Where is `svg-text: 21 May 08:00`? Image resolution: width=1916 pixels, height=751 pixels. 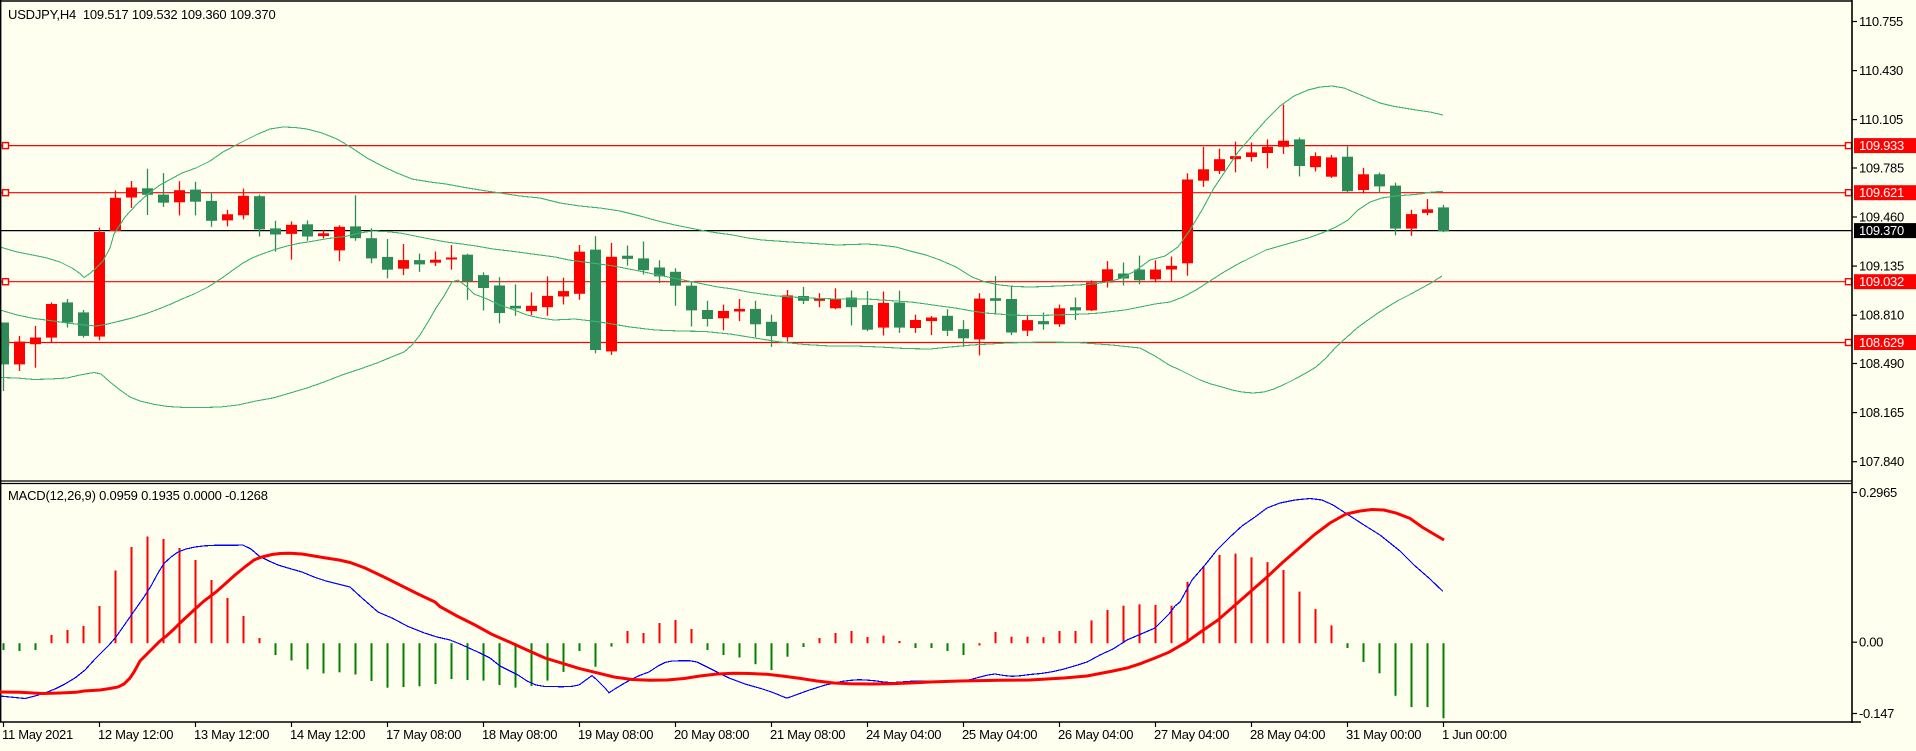
svg-text: 21 May 08:00 is located at coordinates (807, 734).